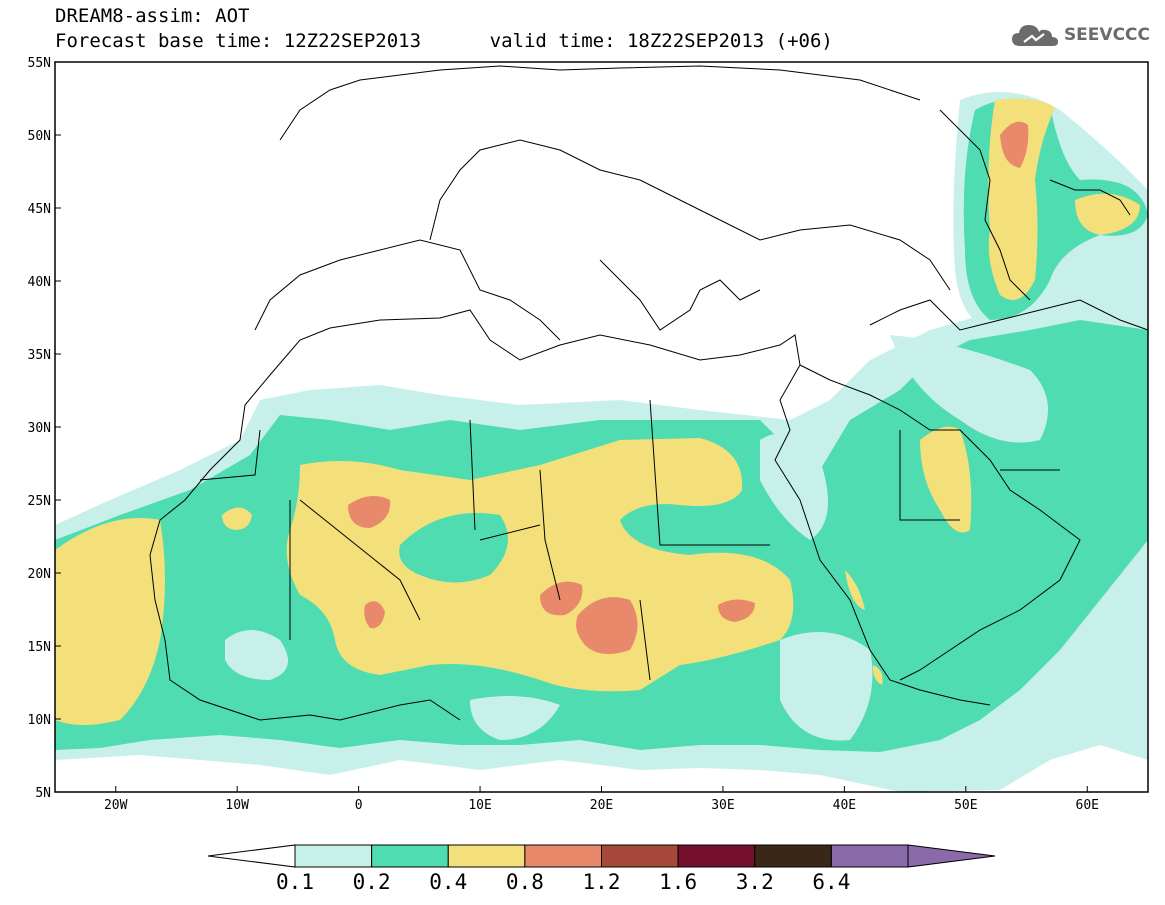 The image size is (1165, 905). Describe the element at coordinates (965, 805) in the screenshot. I see `lon-label: 50E` at that location.